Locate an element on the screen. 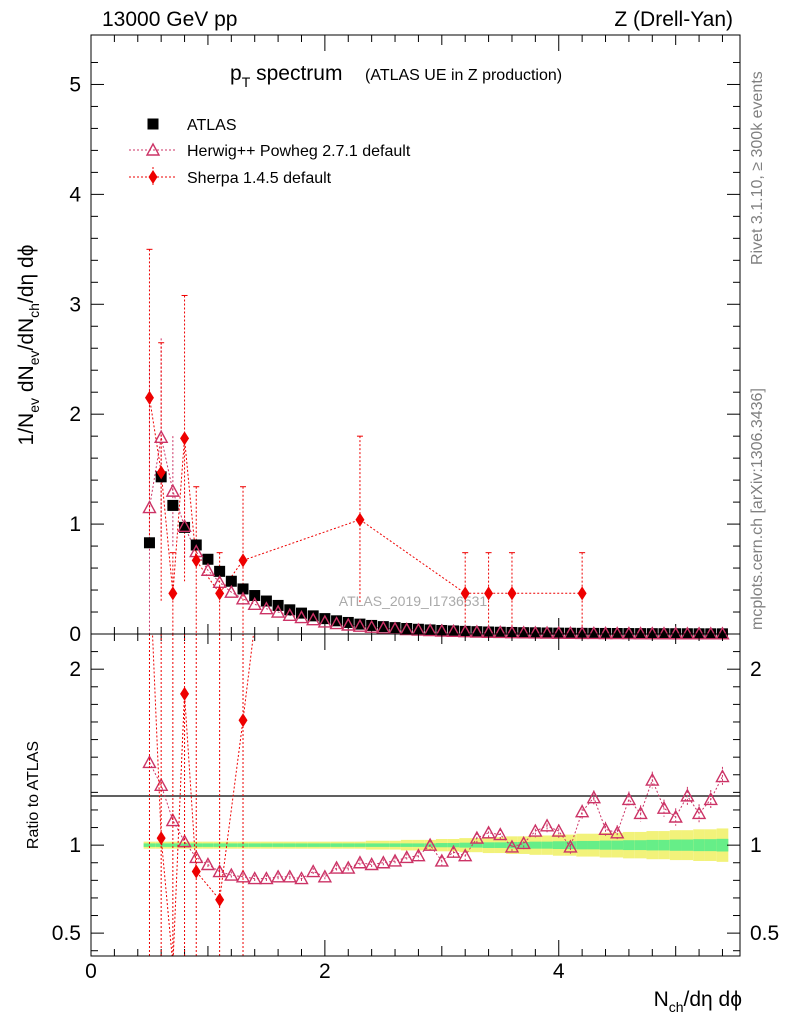 Image resolution: width=786 pixels, height=1024 pixels. x-tick-label: 4 is located at coordinates (559, 971).